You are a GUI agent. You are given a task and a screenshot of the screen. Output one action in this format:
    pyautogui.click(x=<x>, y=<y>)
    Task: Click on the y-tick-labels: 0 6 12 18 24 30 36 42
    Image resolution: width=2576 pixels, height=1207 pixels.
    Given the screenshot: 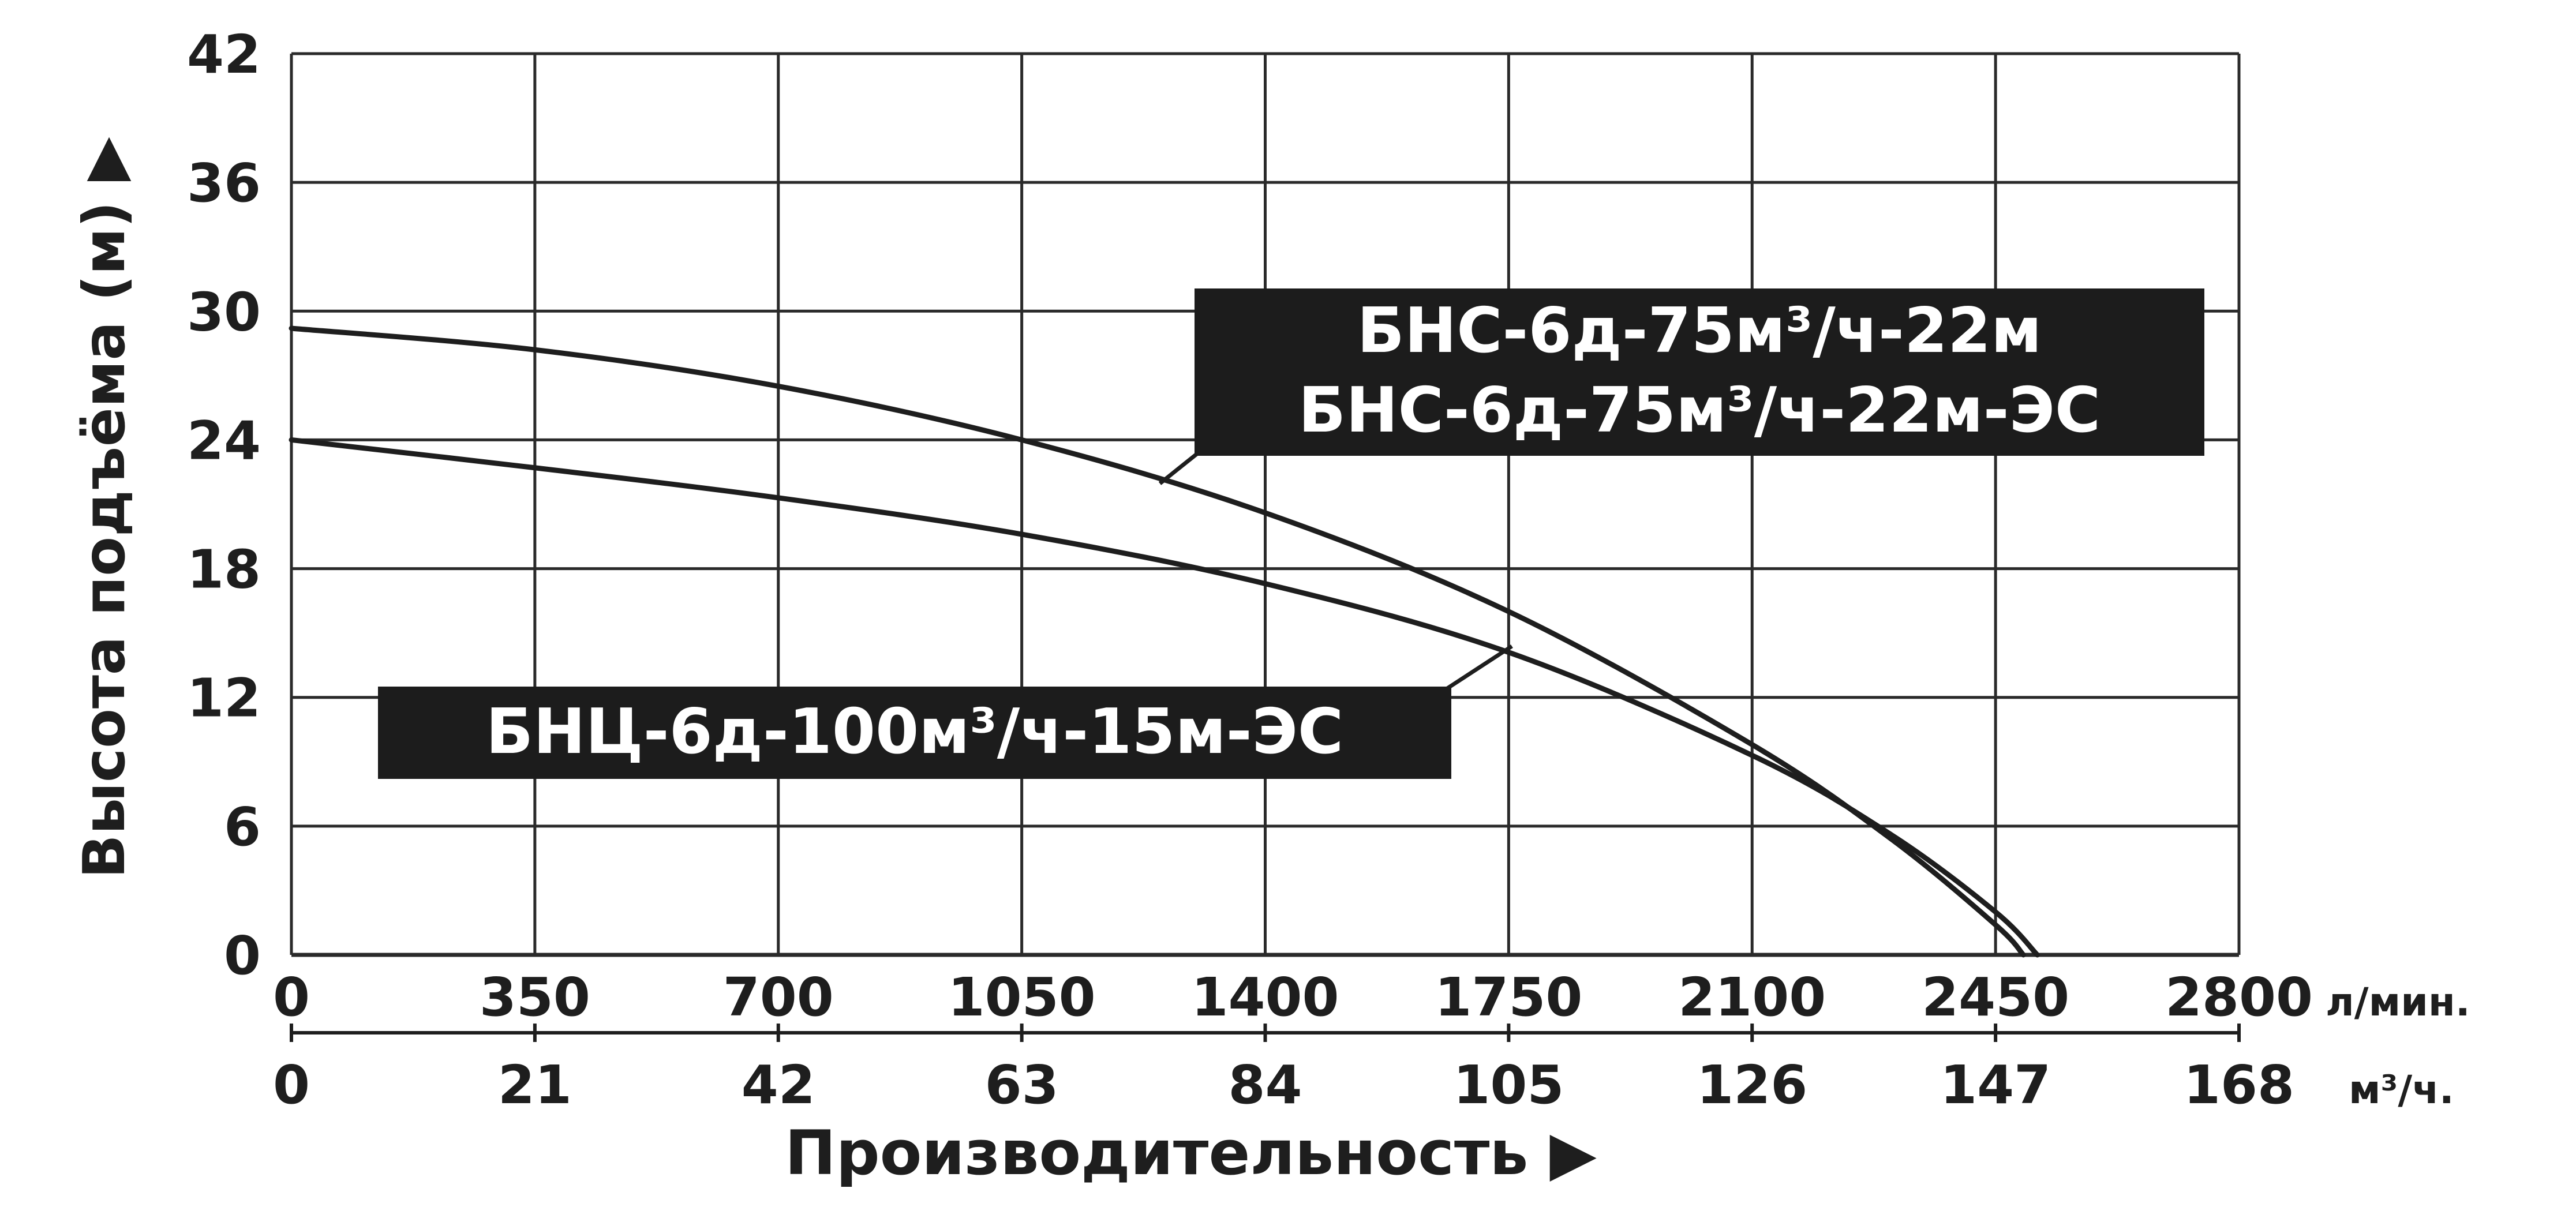 What is the action you would take?
    pyautogui.click(x=224, y=505)
    